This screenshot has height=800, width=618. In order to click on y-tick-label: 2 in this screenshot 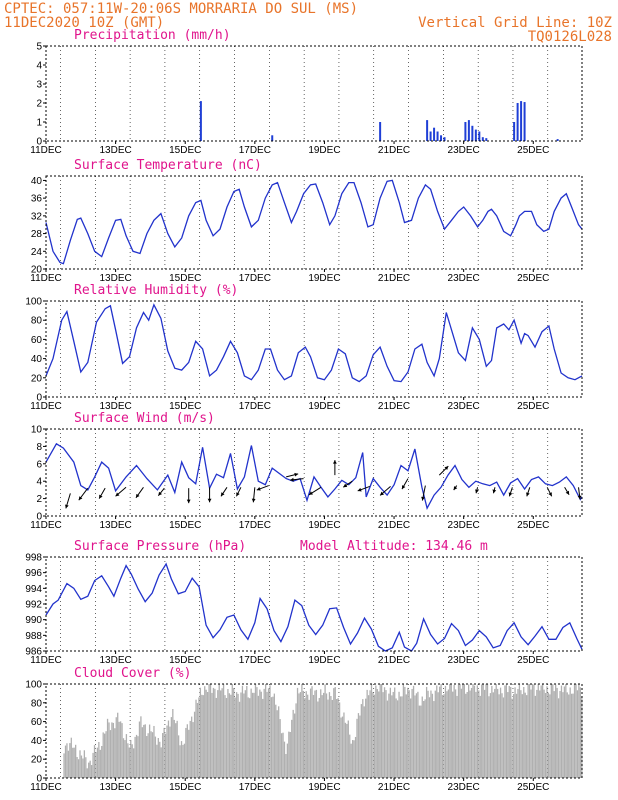, I will do `click(39, 104)`.